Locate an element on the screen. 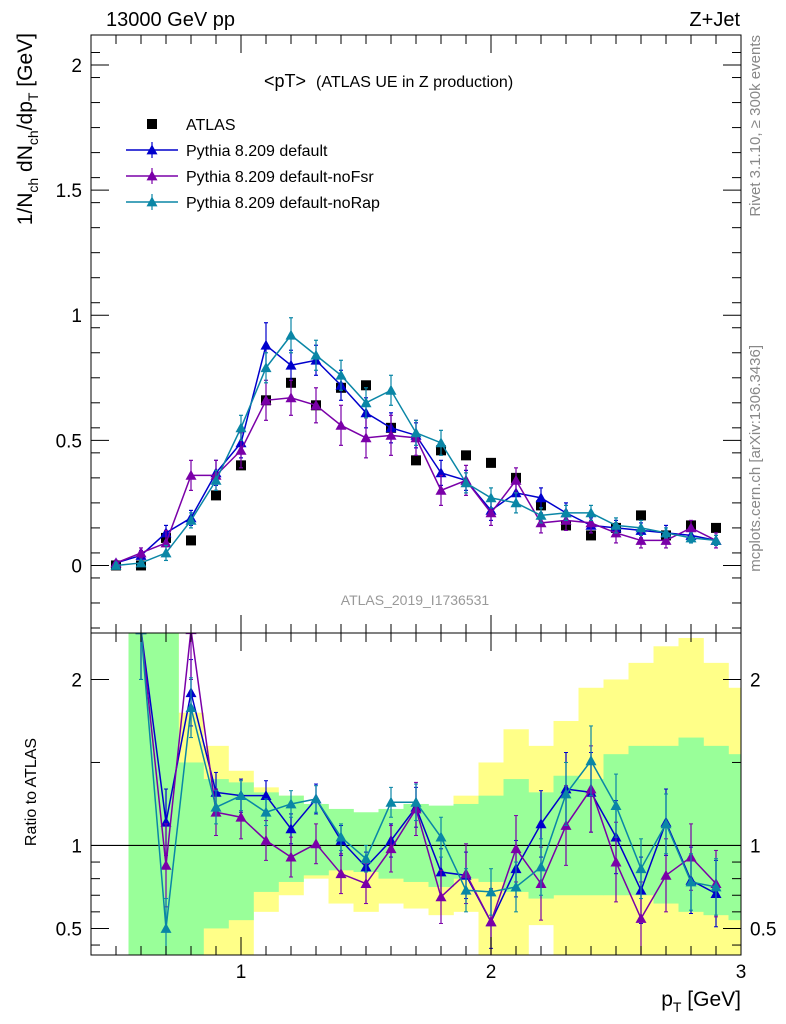  y-tick-label: 1.5 is located at coordinates (69, 191).